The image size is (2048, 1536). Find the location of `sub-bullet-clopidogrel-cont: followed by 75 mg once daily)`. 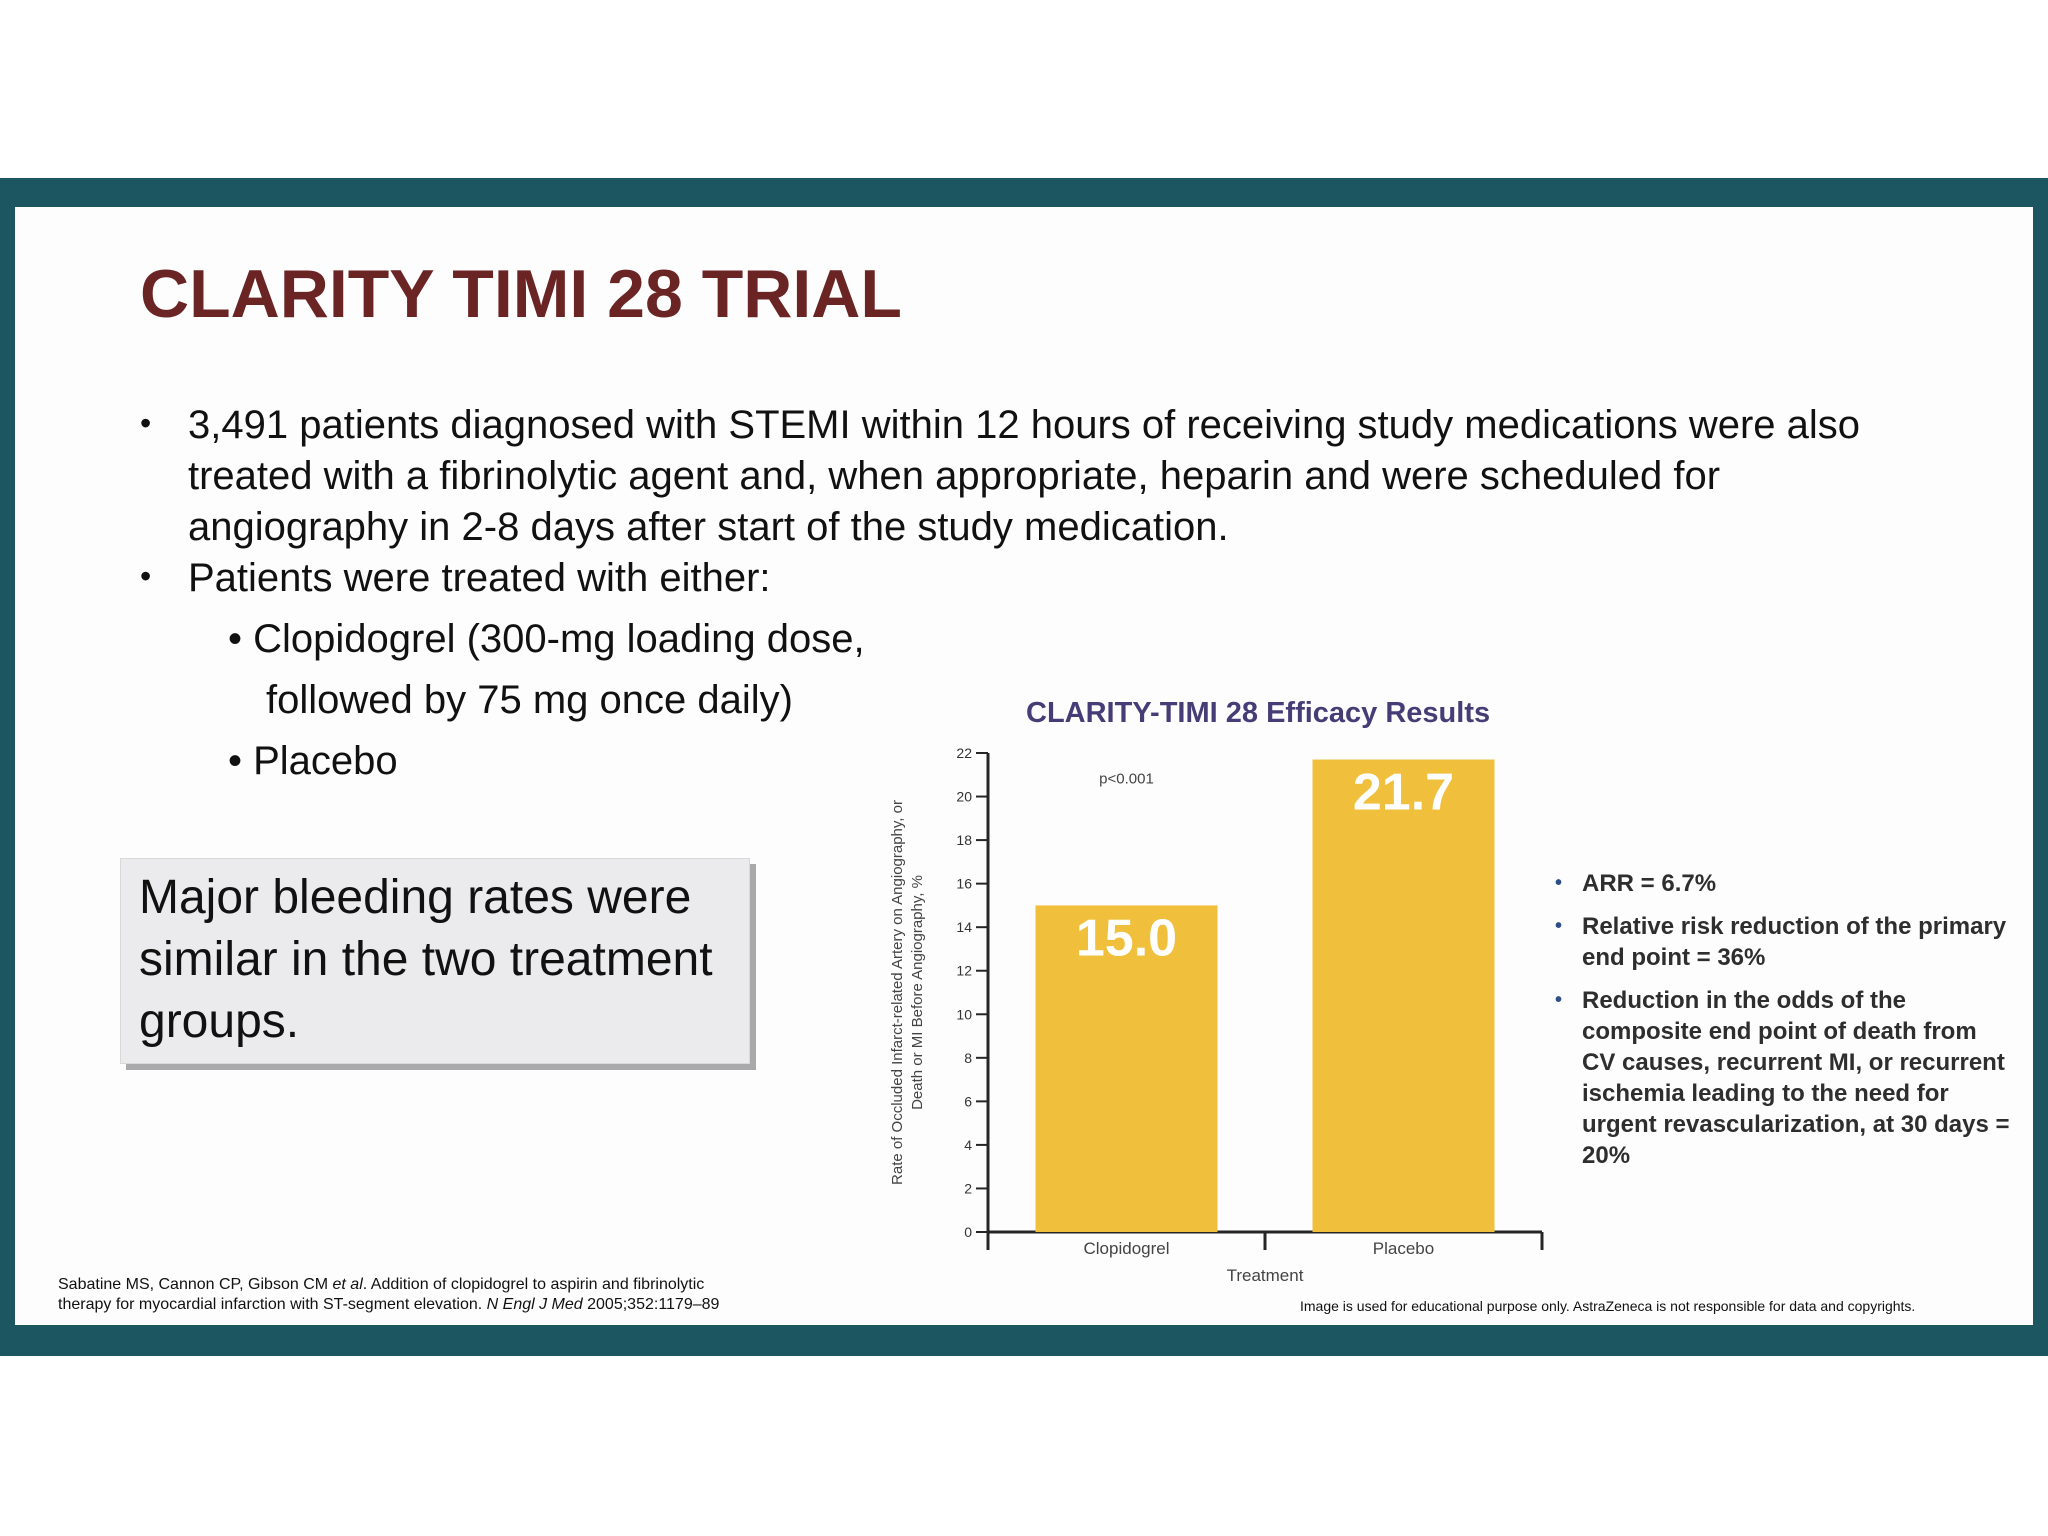

sub-bullet-clopidogrel-cont: followed by 75 mg once daily) is located at coordinates (529, 700).